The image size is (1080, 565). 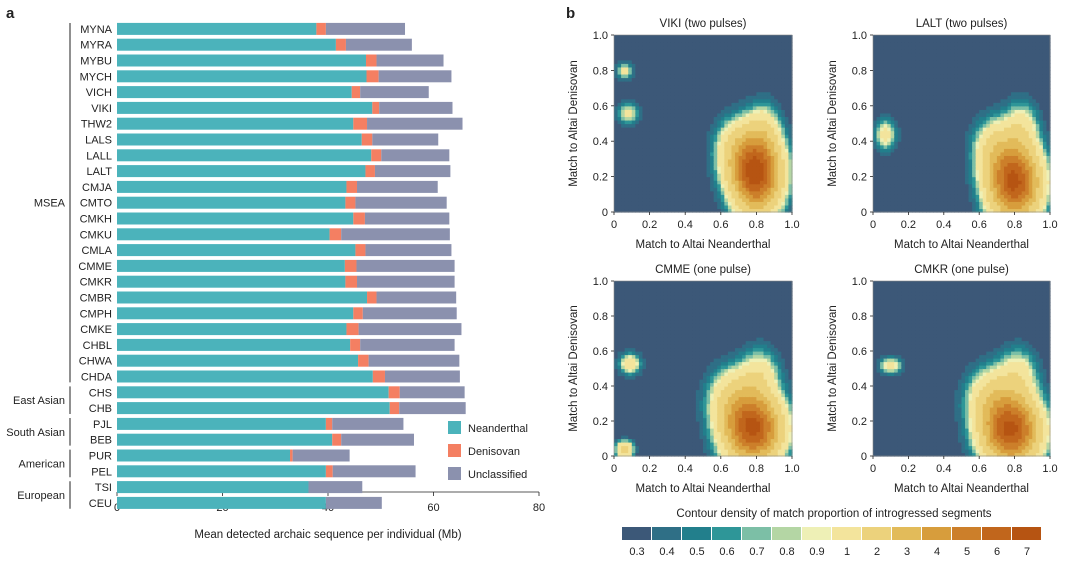 I want to click on bar-neanderthal, so click(x=235, y=123).